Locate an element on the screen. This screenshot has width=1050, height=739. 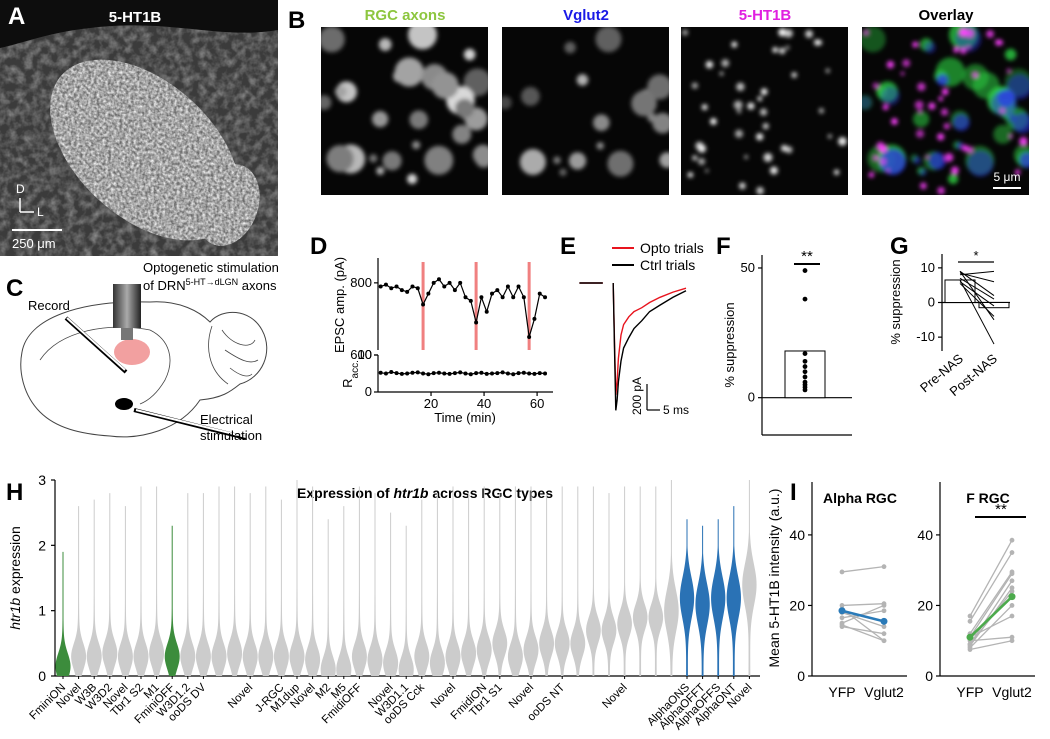
x-tick-label: Novel is located at coordinates (443, 696).